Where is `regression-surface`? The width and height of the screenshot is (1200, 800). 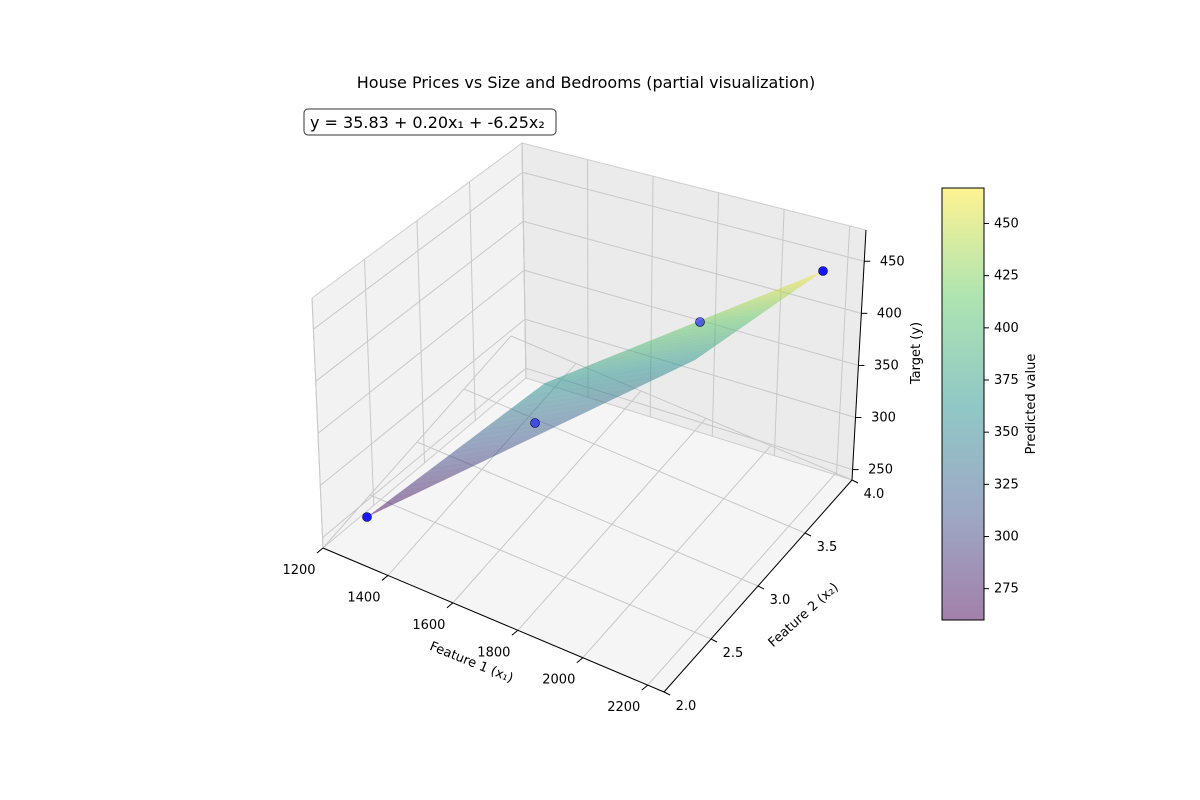
regression-surface is located at coordinates (595, 394).